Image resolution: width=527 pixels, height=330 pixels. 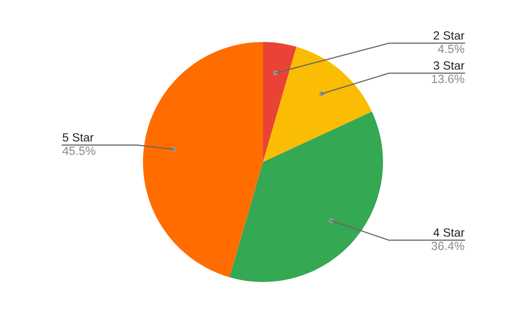 I want to click on data-label: 45.5%, so click(x=79, y=150).